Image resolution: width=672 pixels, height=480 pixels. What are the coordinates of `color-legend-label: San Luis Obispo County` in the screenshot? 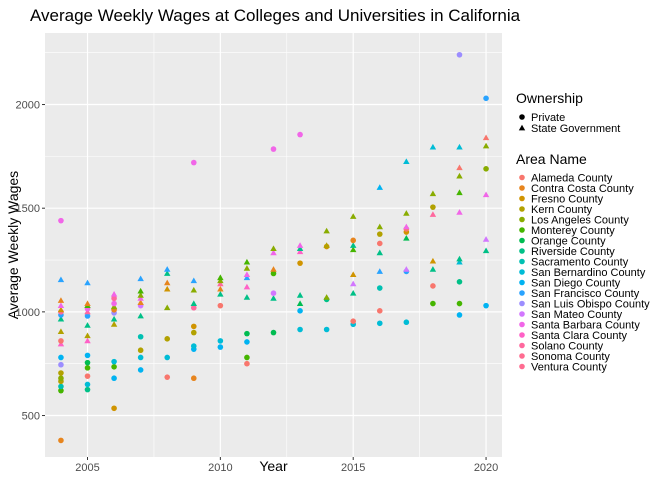 It's located at (590, 305).